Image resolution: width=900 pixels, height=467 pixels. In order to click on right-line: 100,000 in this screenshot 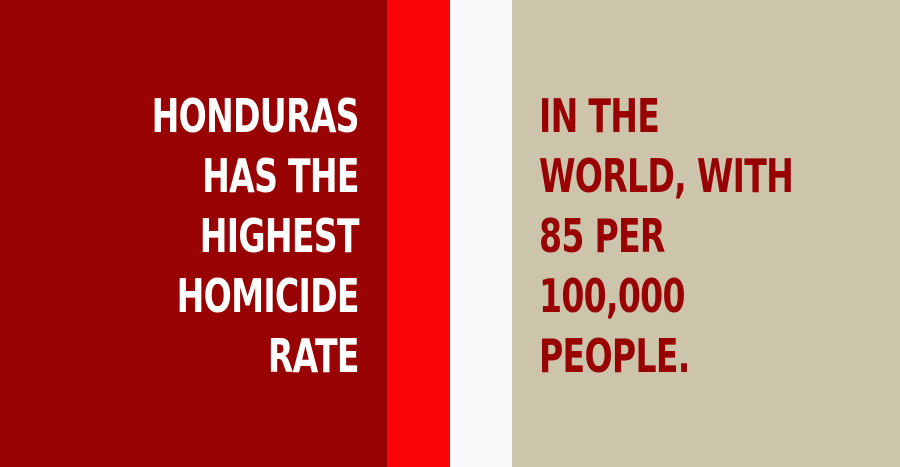, I will do `click(612, 296)`.